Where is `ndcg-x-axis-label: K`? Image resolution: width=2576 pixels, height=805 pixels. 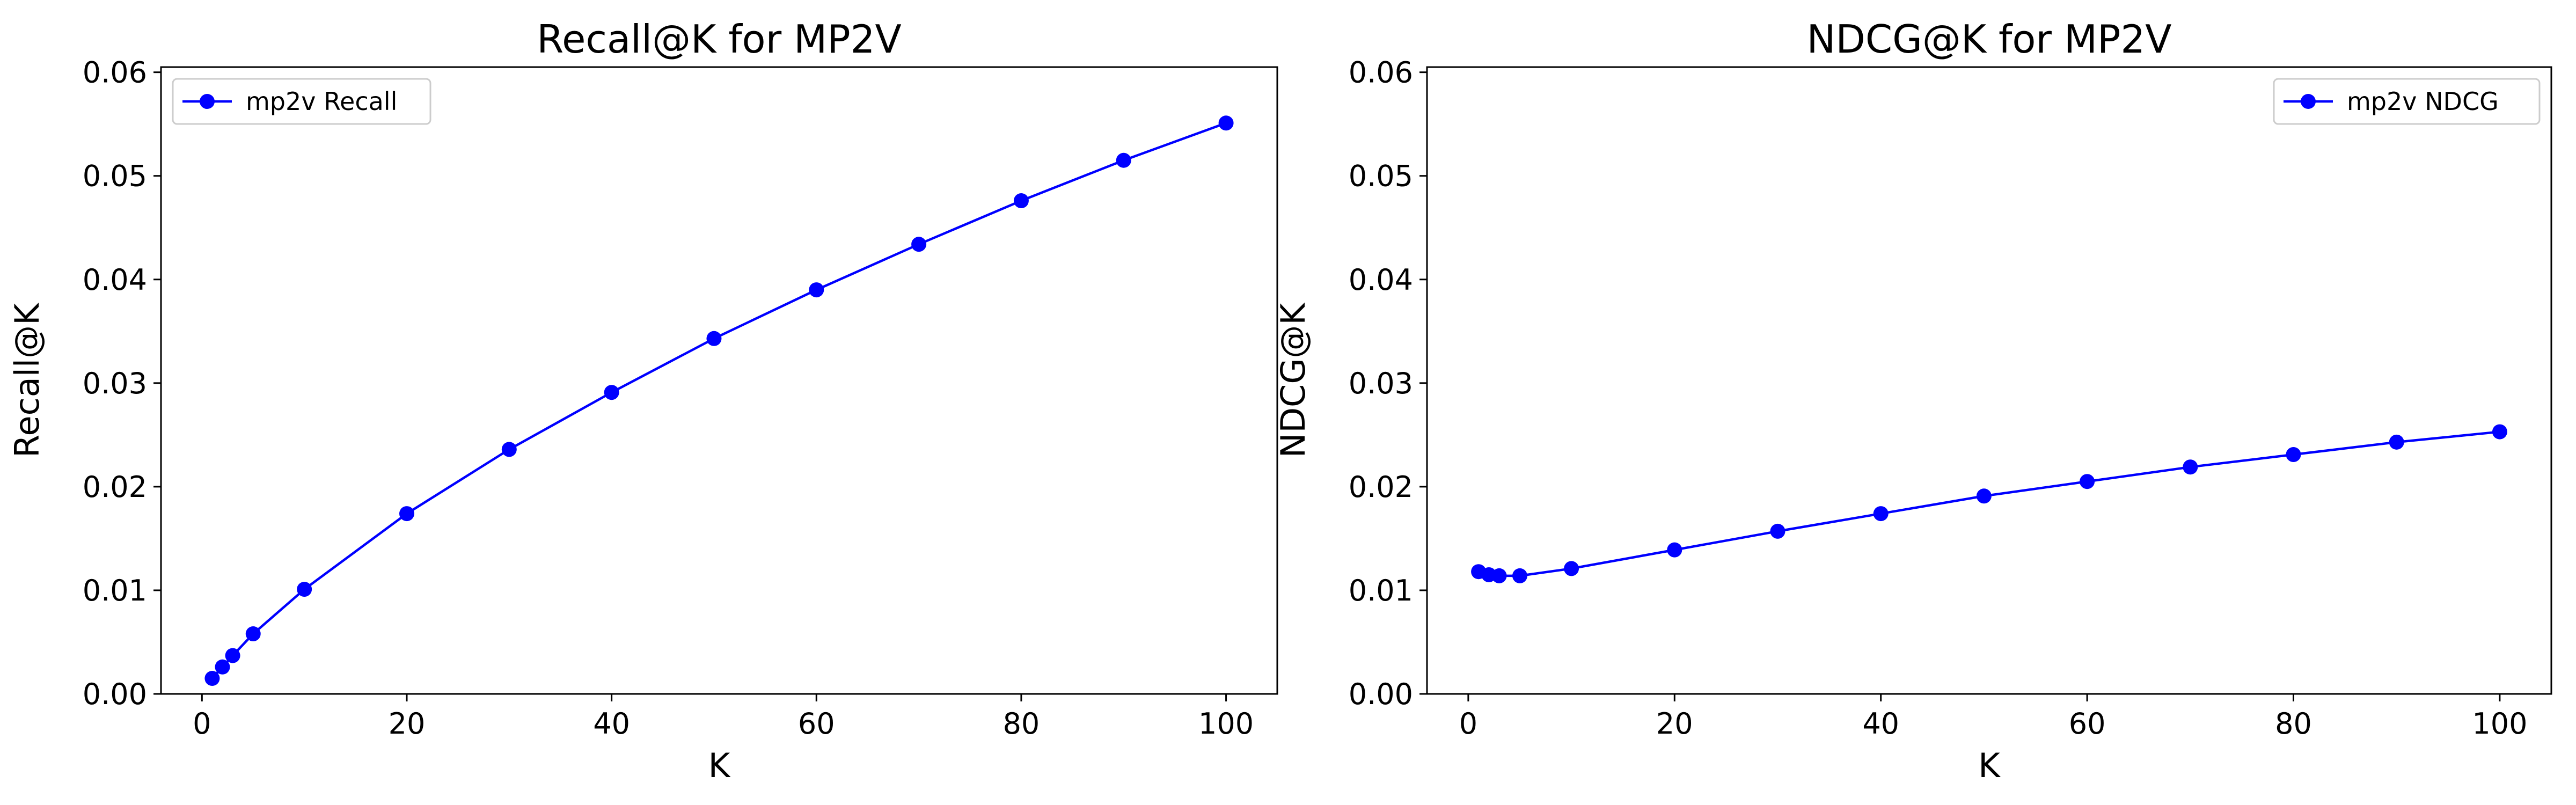
ndcg-x-axis-label: K is located at coordinates (1989, 765).